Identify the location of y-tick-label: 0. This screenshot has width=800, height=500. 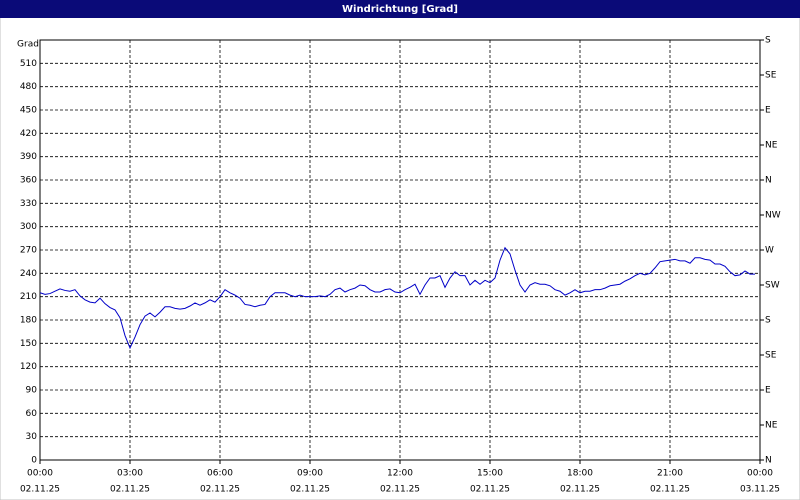
(34, 461).